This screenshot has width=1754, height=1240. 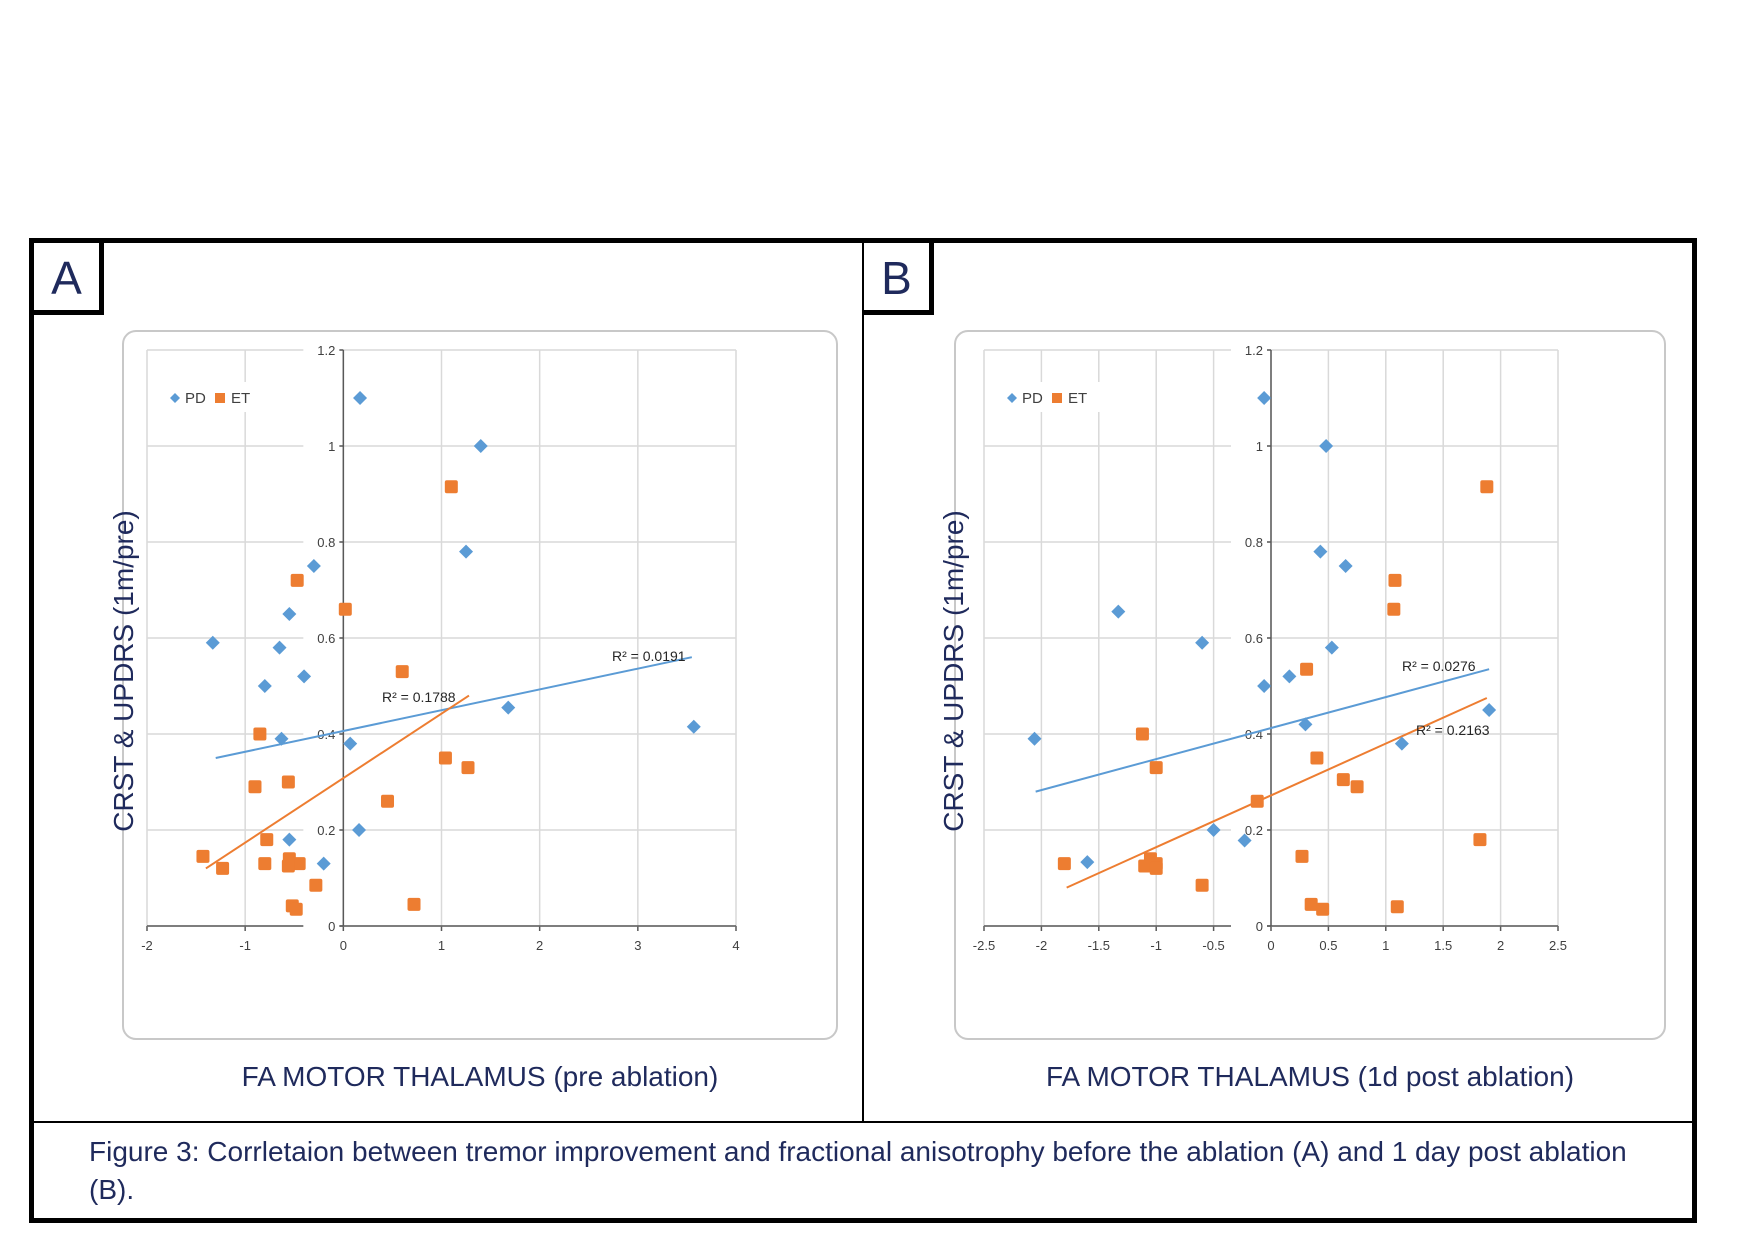 What do you see at coordinates (899, 279) in the screenshot?
I see `panel-b-label: B` at bounding box center [899, 279].